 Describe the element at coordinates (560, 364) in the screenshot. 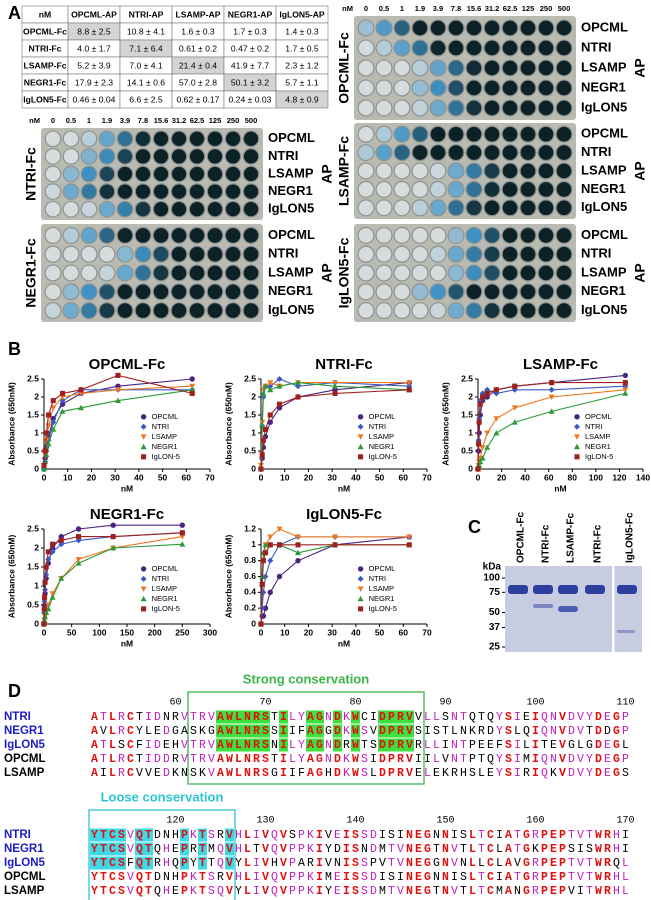

I see `chart-title: LSAMP-Fc` at that location.